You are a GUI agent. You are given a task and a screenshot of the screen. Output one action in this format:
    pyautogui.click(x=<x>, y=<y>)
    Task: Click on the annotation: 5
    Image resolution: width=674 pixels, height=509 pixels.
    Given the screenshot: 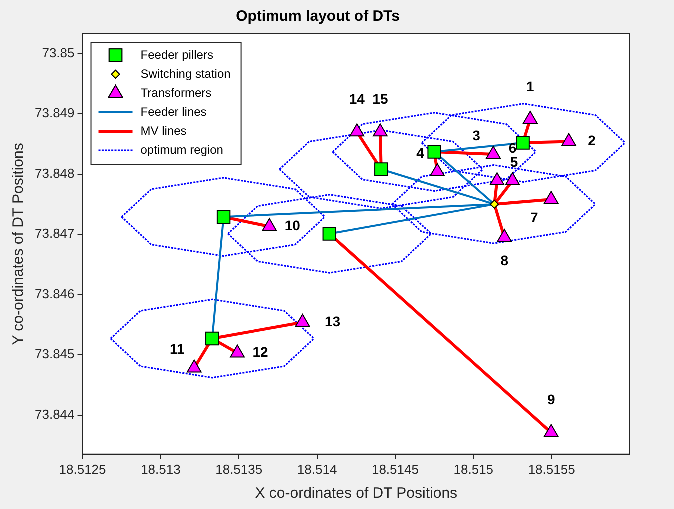 What is the action you would take?
    pyautogui.click(x=514, y=162)
    